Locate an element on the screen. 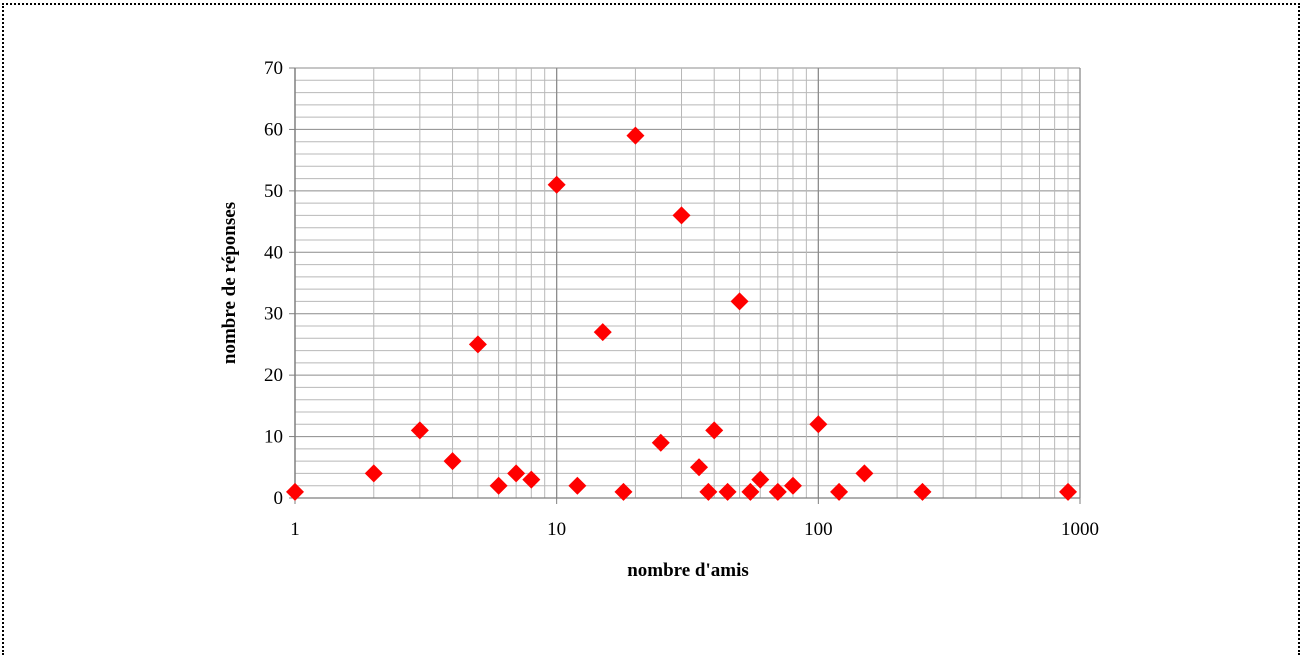 The image size is (1304, 655). y-tick-label: 60 is located at coordinates (273, 129).